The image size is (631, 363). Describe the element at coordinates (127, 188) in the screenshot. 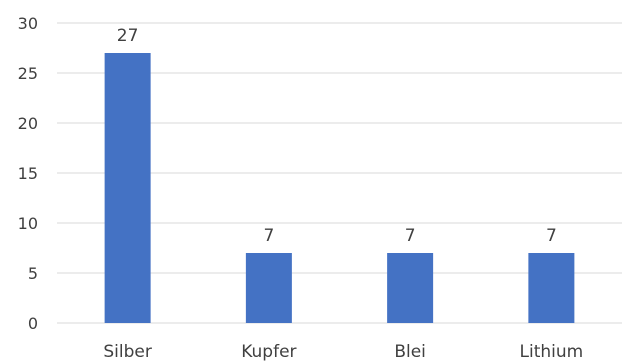

I see `bar-silber` at that location.